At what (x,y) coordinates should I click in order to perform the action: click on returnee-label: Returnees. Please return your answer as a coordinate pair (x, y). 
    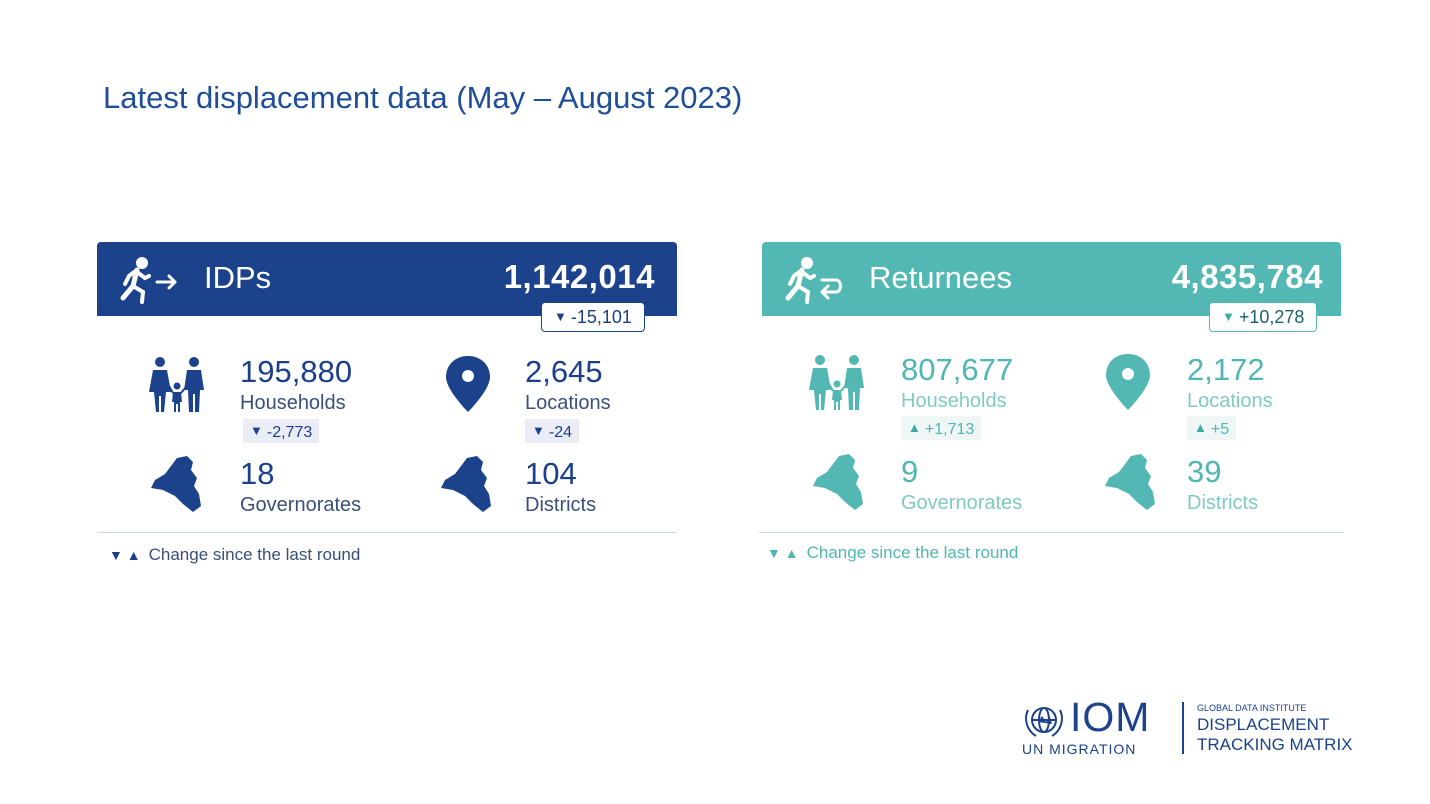
    Looking at the image, I should click on (941, 277).